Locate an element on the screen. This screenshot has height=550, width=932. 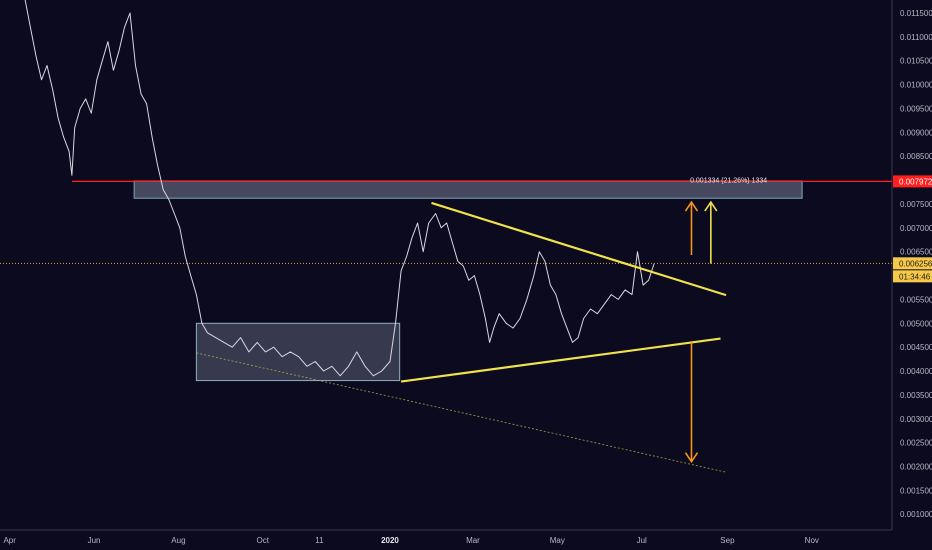
y-tick-label: 0.007000 is located at coordinates (916, 228).